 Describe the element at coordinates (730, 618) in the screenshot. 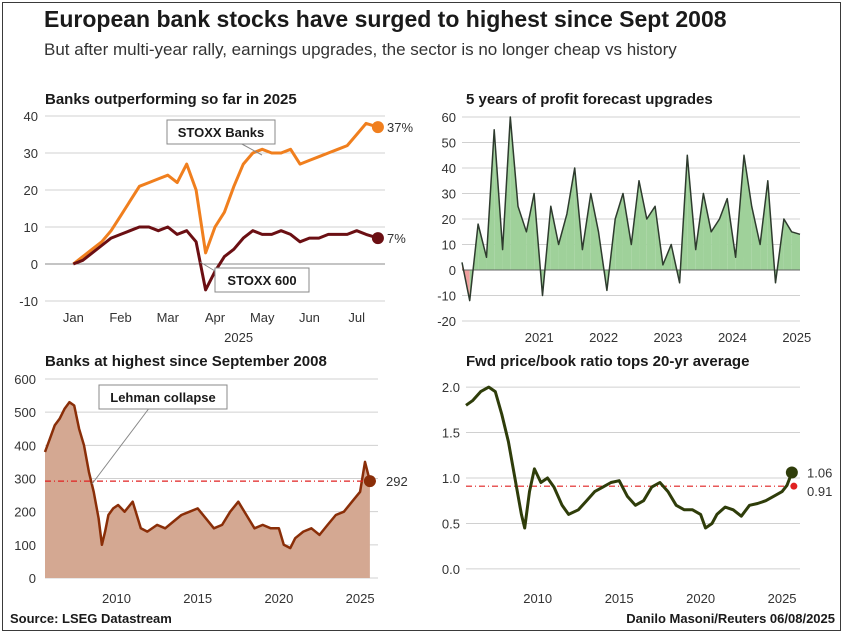

I see `credit-note: Danilo Masoni/Reuters 06/08/2025` at that location.